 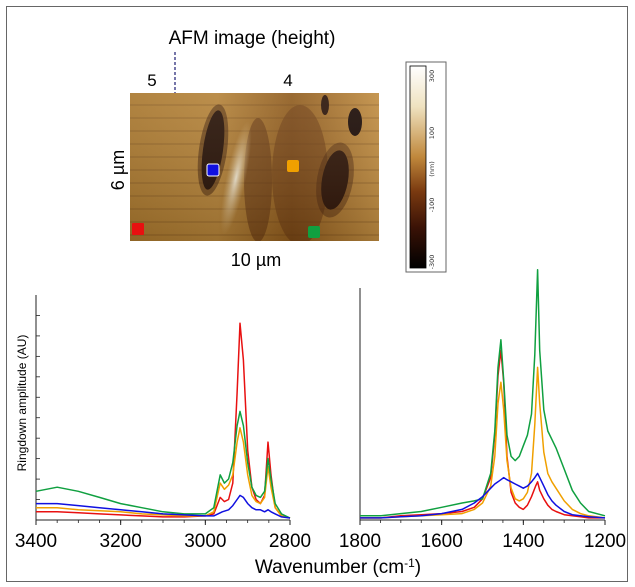 What do you see at coordinates (290, 541) in the screenshot?
I see `x-tick-label: 2800` at bounding box center [290, 541].